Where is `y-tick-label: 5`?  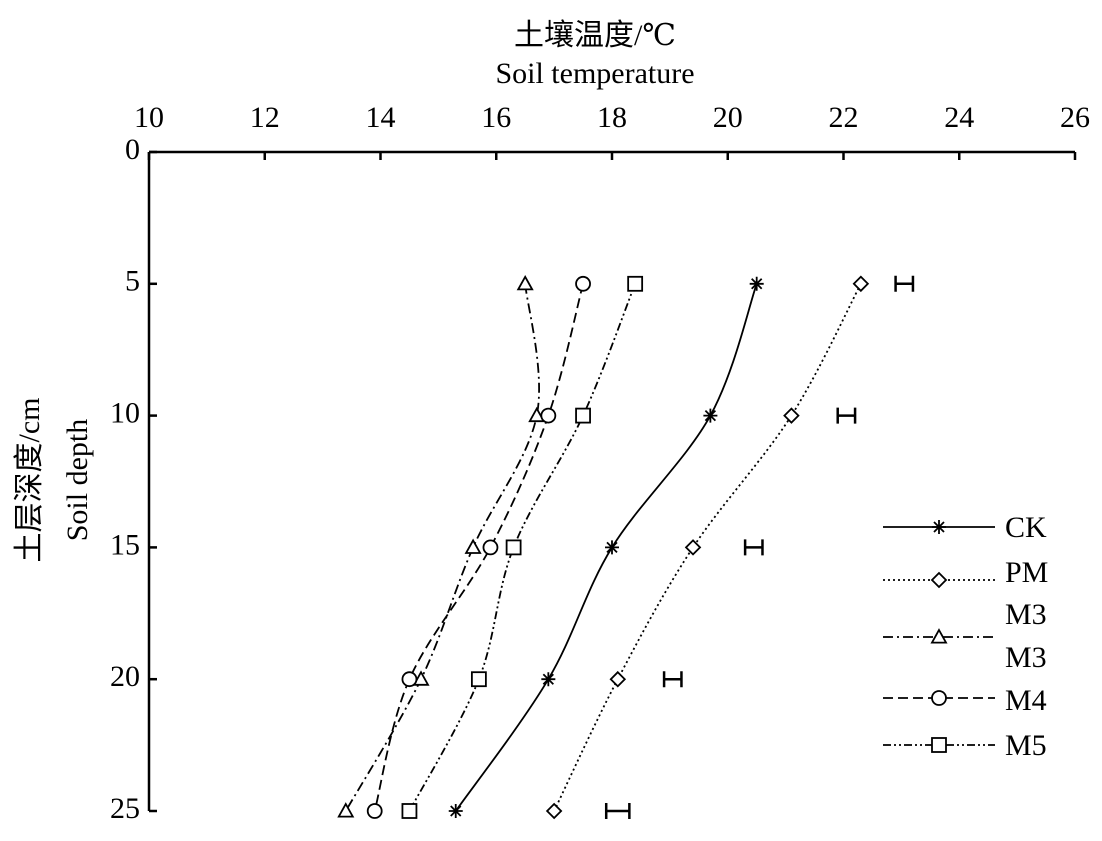 y-tick-label: 5 is located at coordinates (132, 281).